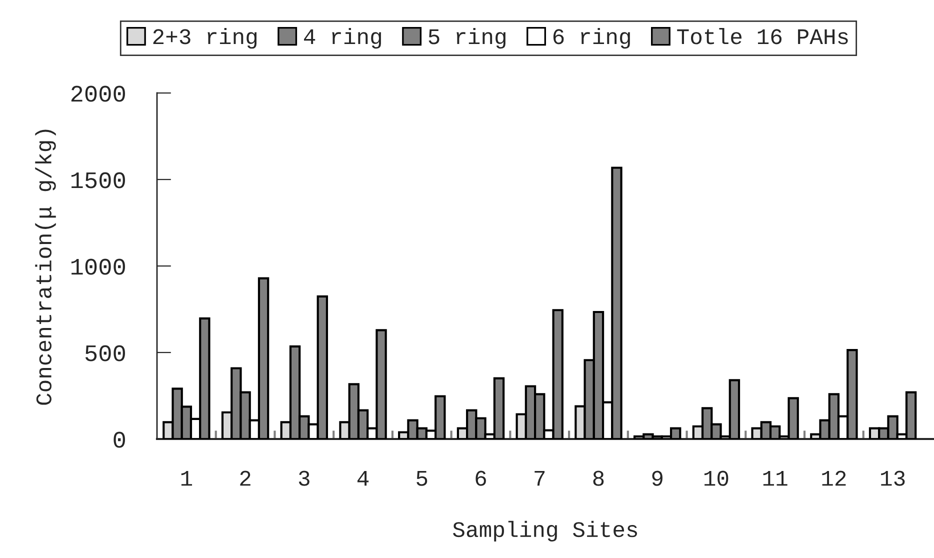 Image resolution: width=934 pixels, height=558 pixels. What do you see at coordinates (545, 531) in the screenshot?
I see `x-axis-title: Sampling Sites` at bounding box center [545, 531].